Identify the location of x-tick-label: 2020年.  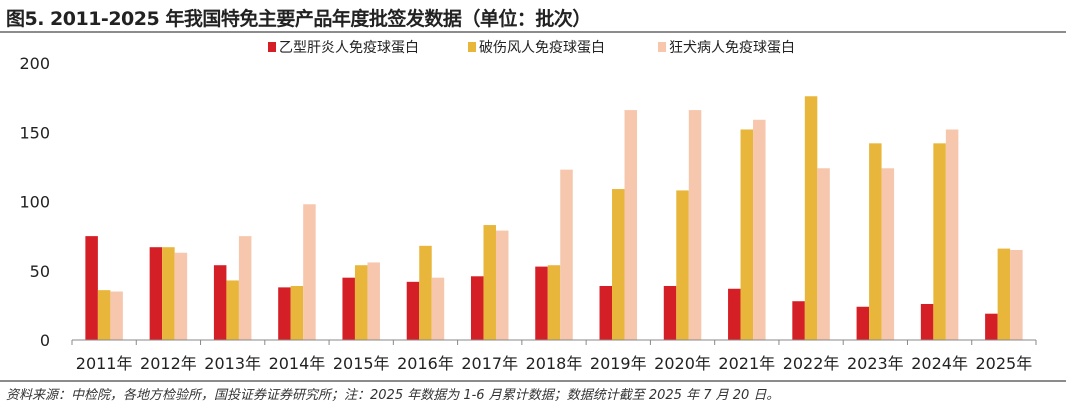
(682, 363).